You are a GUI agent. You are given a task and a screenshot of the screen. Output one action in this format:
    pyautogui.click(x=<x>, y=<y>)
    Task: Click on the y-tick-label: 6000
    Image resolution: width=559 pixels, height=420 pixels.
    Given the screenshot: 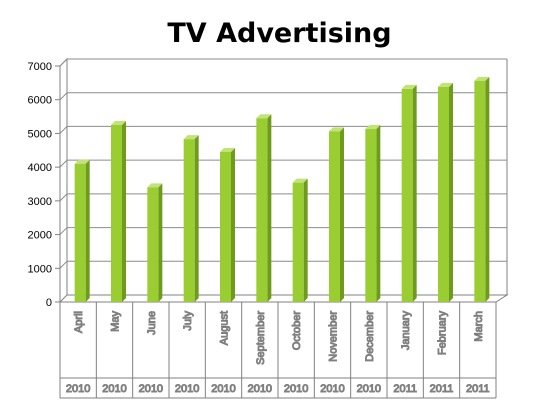 What is the action you would take?
    pyautogui.click(x=40, y=101)
    